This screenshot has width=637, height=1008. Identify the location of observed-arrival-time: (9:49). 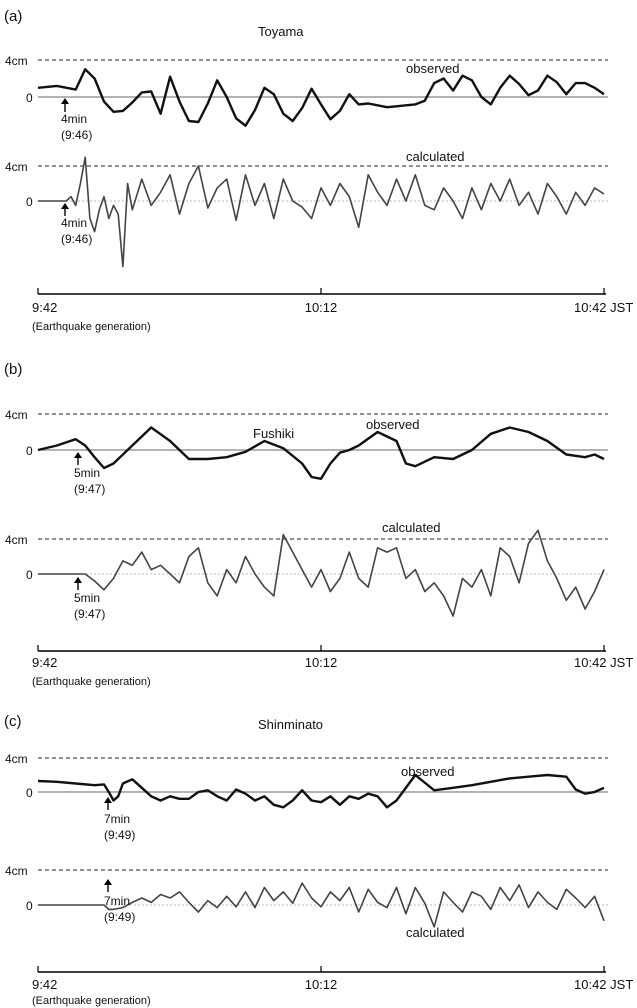
(119, 835).